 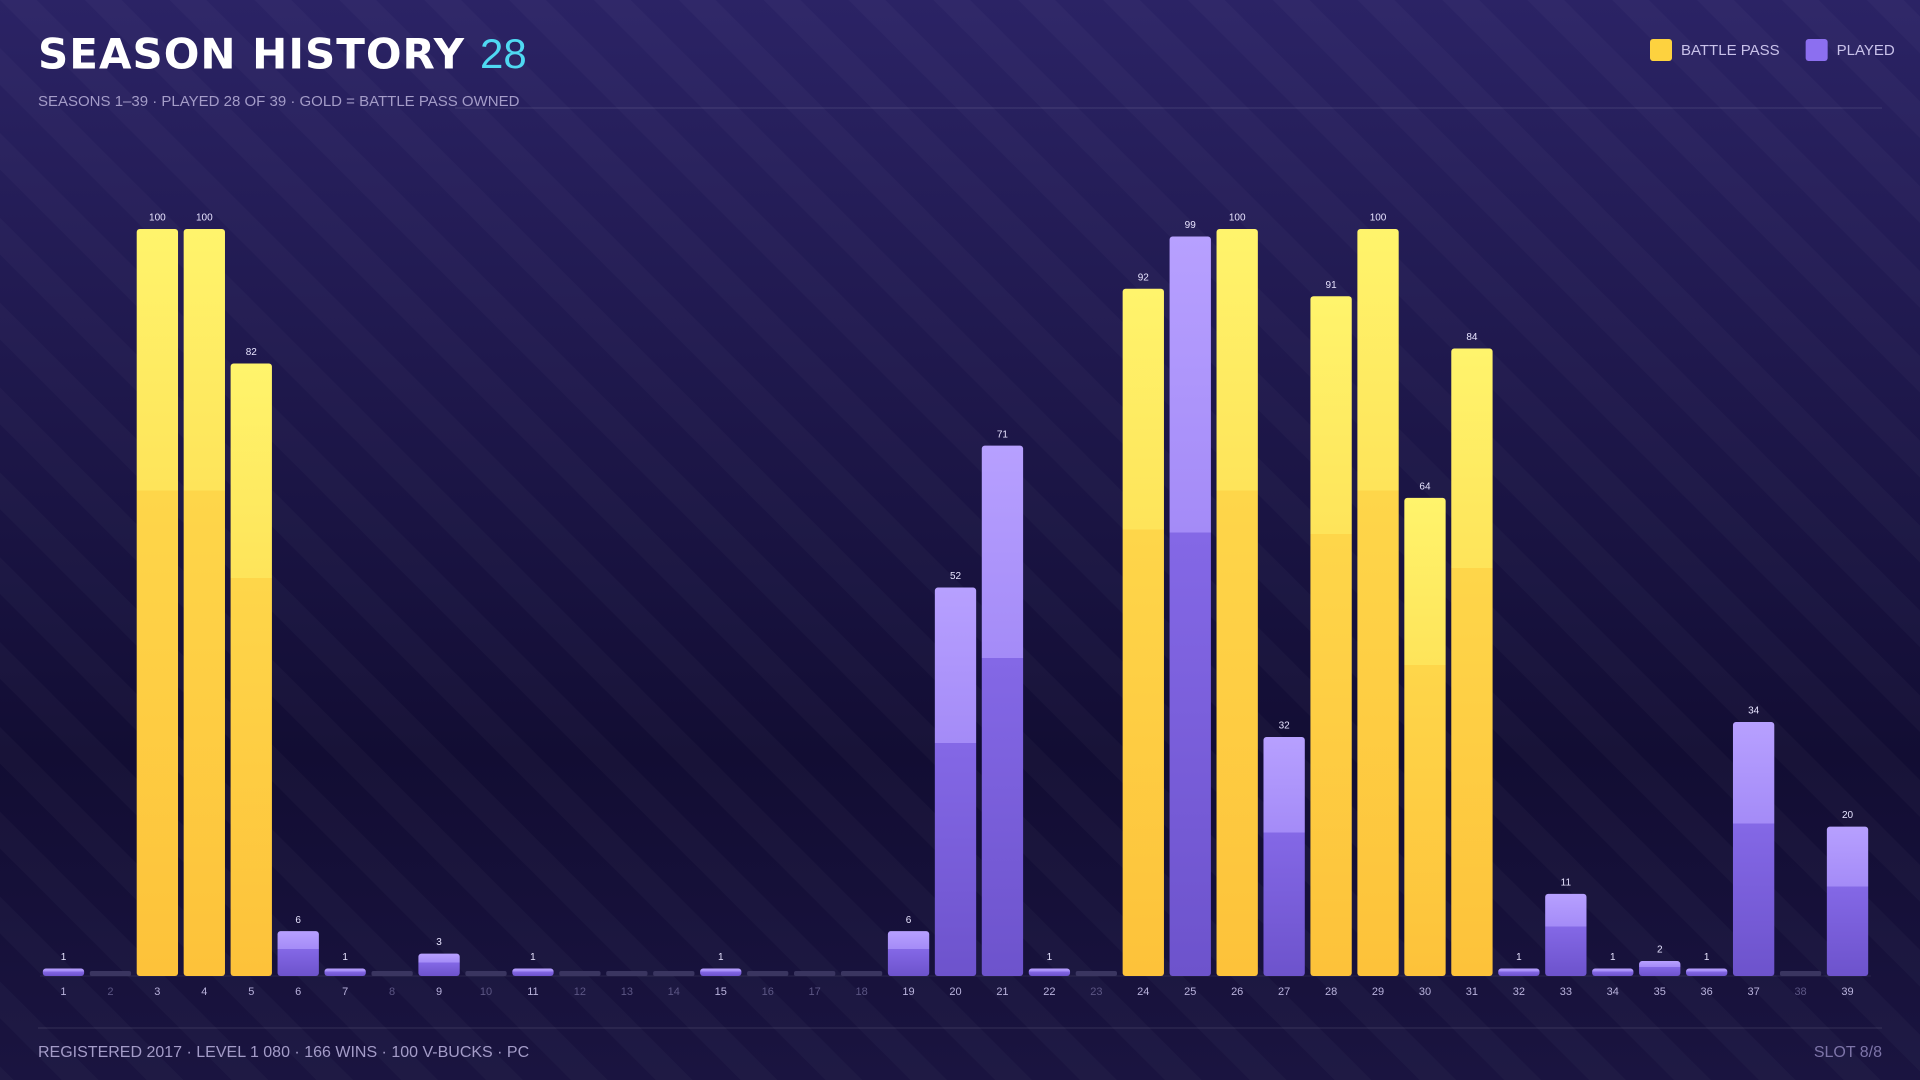 I want to click on x-tick-label: 23, so click(x=1096, y=992).